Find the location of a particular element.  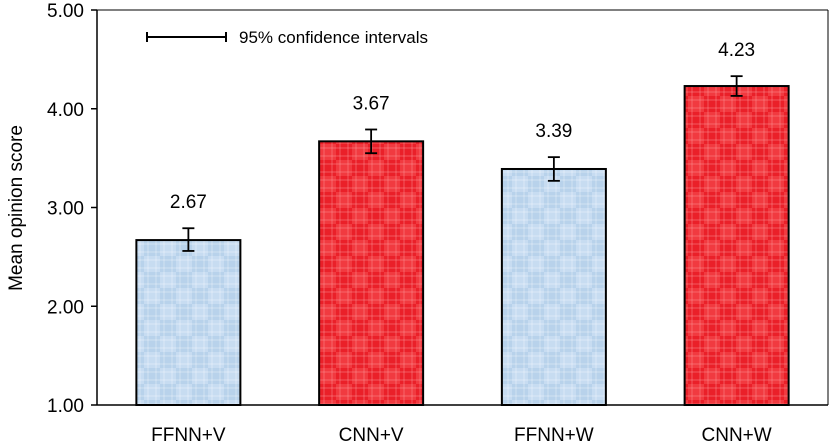

legend: 95% confidence intervals is located at coordinates (287, 37).